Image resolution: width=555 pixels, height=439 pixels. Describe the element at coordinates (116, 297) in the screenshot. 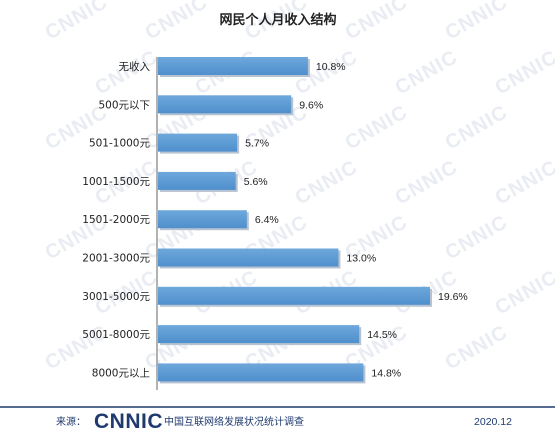

I see `category-label: 3001-5000元` at that location.